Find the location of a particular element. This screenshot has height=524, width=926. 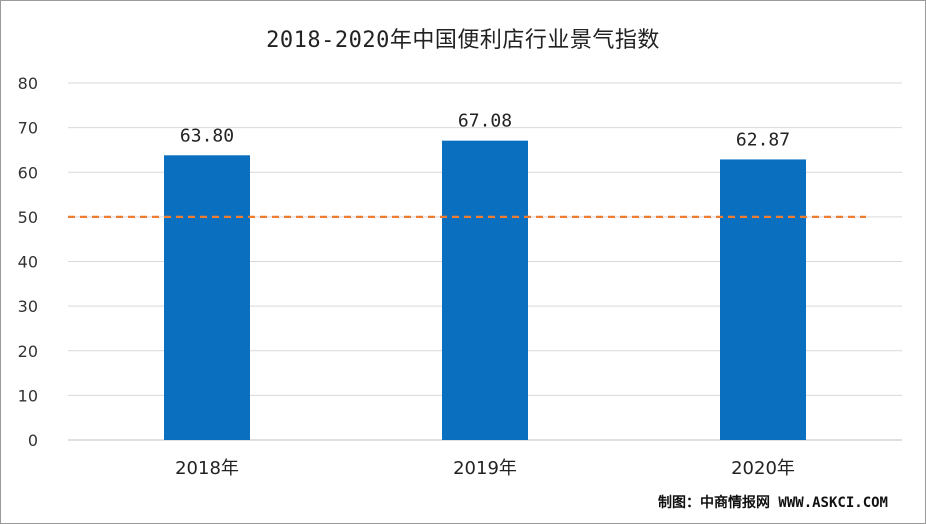

y-tick-label: 50 is located at coordinates (28, 217).